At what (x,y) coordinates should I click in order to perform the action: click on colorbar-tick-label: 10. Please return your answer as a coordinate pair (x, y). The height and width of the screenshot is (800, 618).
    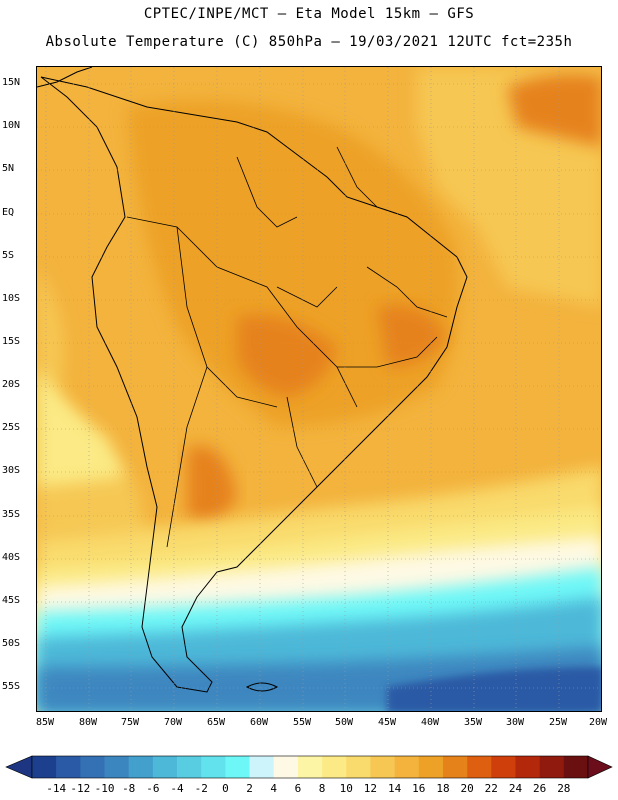
    Looking at the image, I should click on (346, 788).